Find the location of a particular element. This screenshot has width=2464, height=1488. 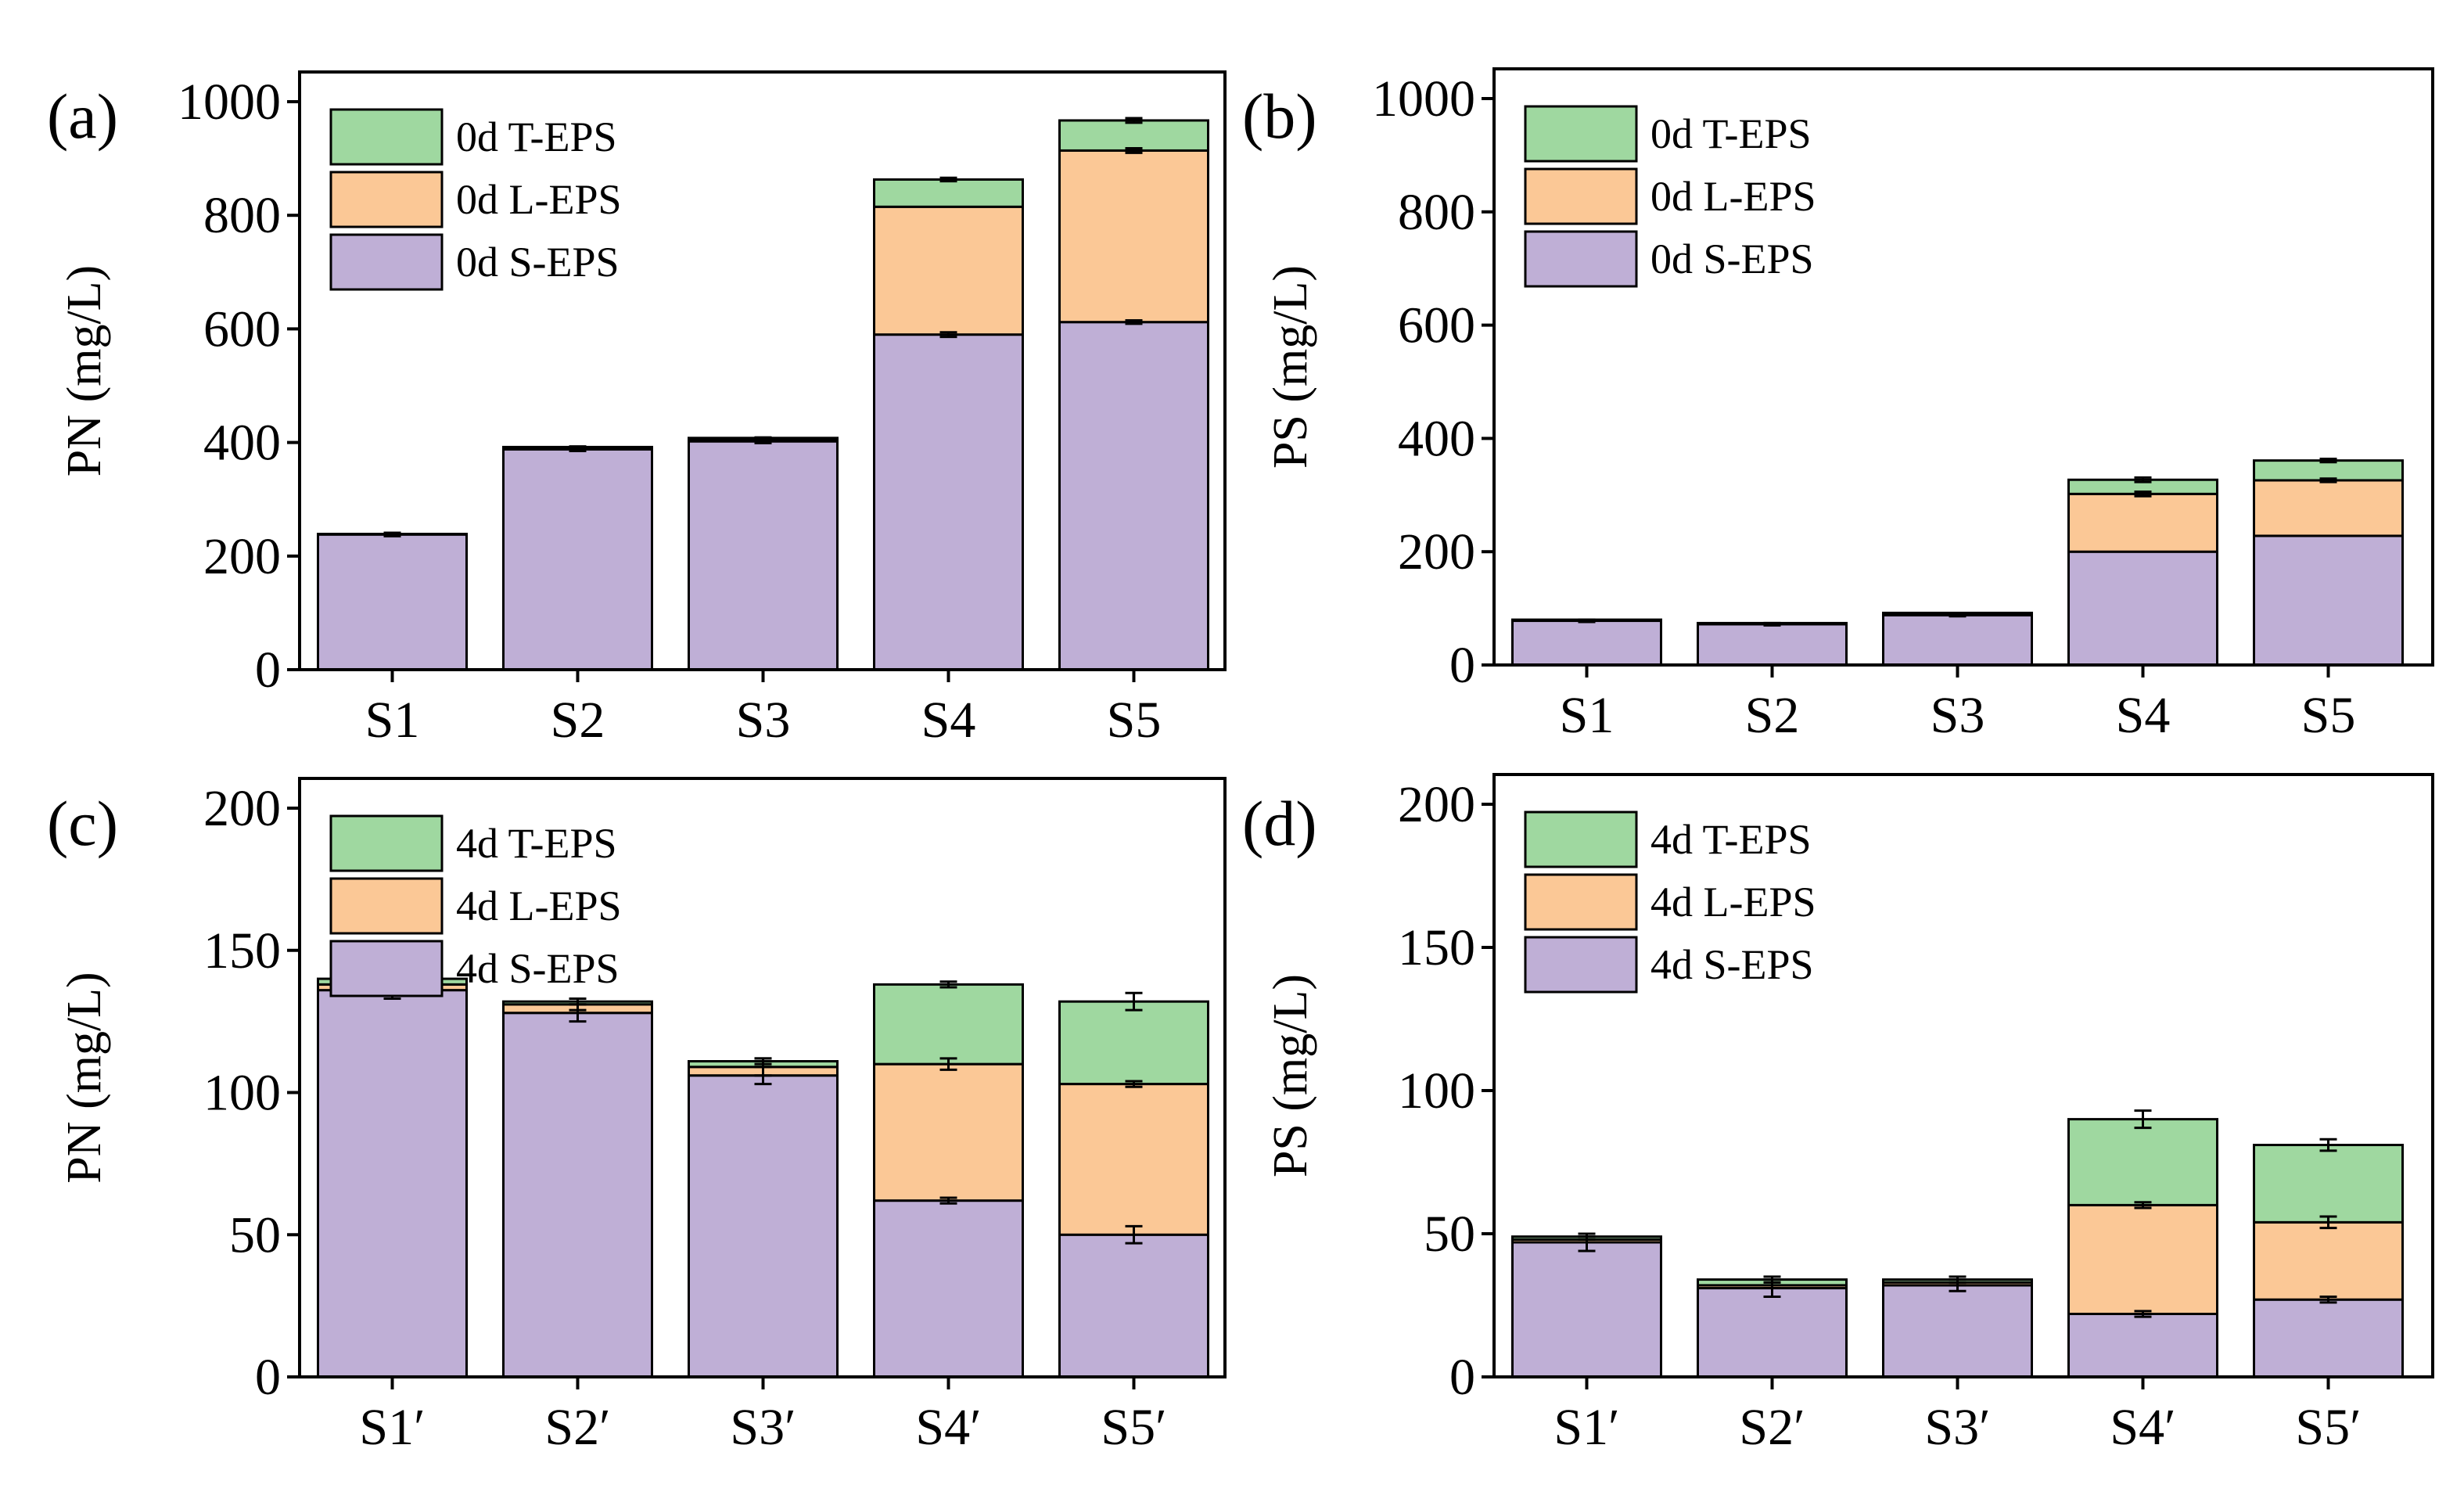

x-tick-label: S4′ is located at coordinates (948, 1428).